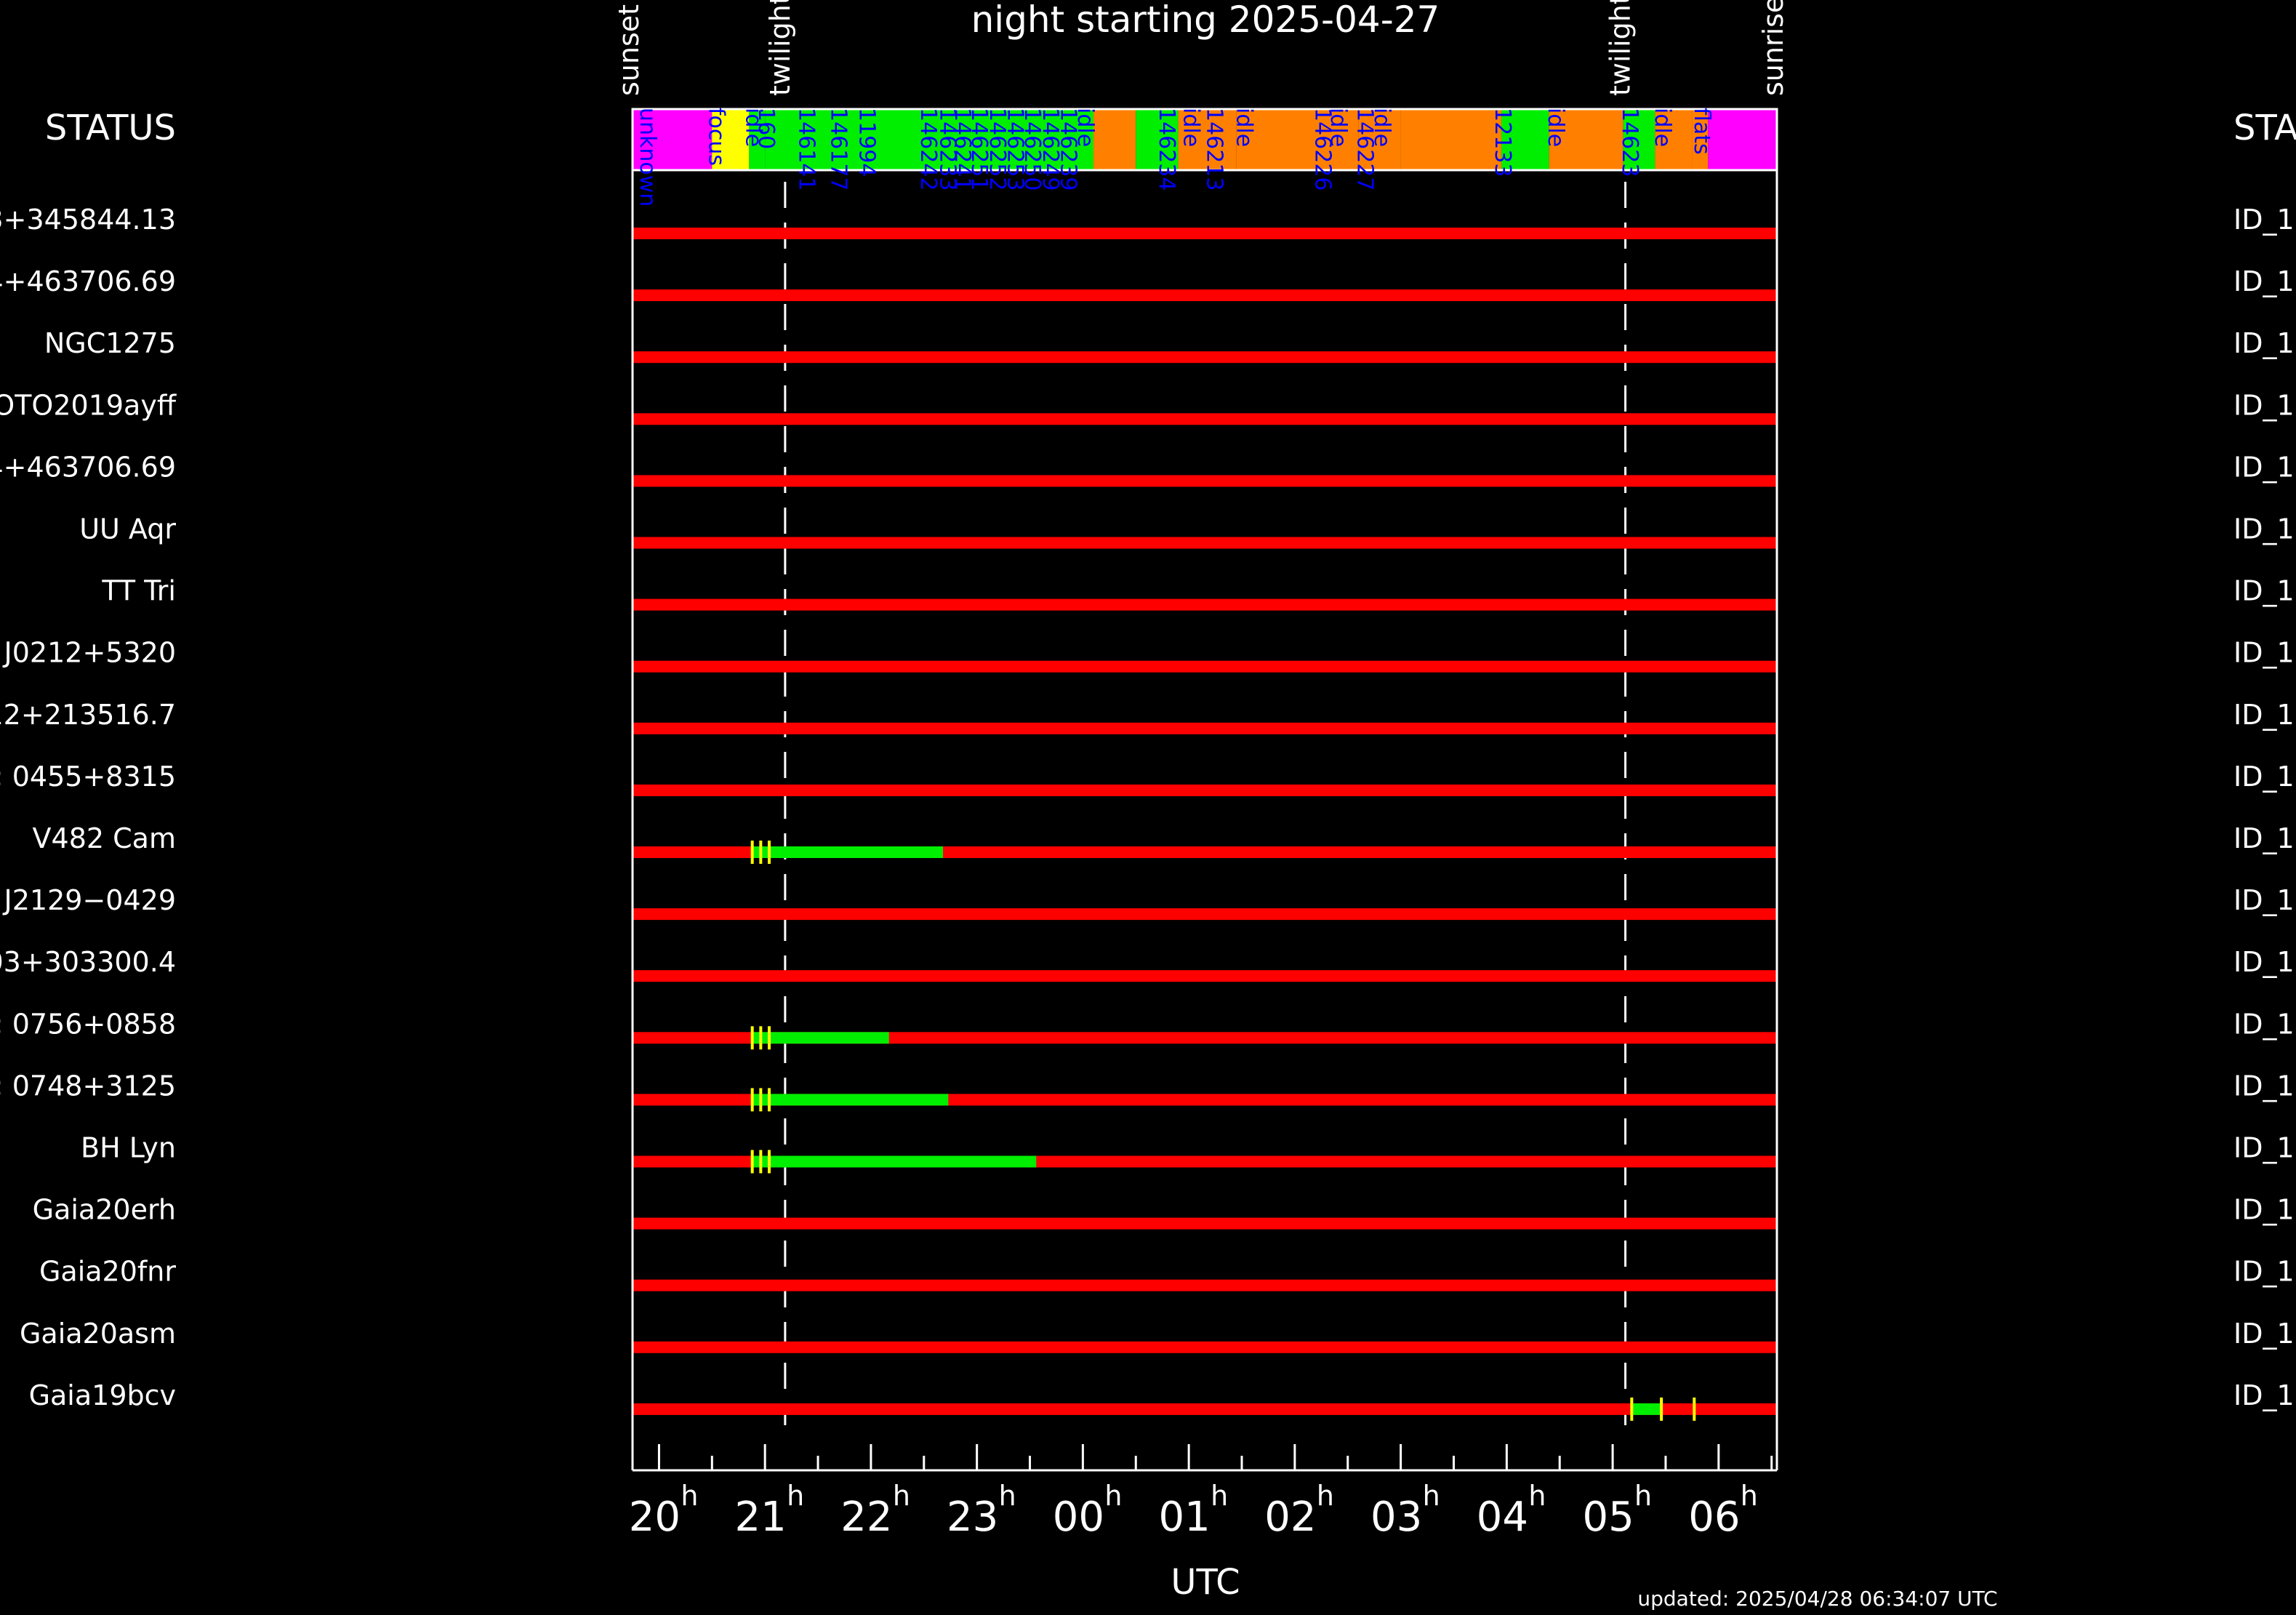  What do you see at coordinates (138, 591) in the screenshot?
I see `target-name: TT Tri` at bounding box center [138, 591].